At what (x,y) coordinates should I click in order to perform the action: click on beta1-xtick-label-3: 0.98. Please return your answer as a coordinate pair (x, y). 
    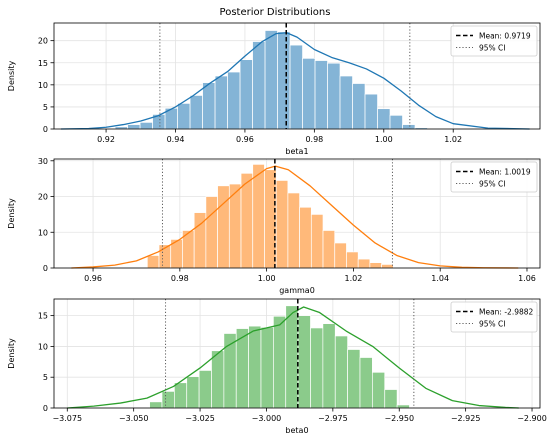
    Looking at the image, I should click on (314, 139).